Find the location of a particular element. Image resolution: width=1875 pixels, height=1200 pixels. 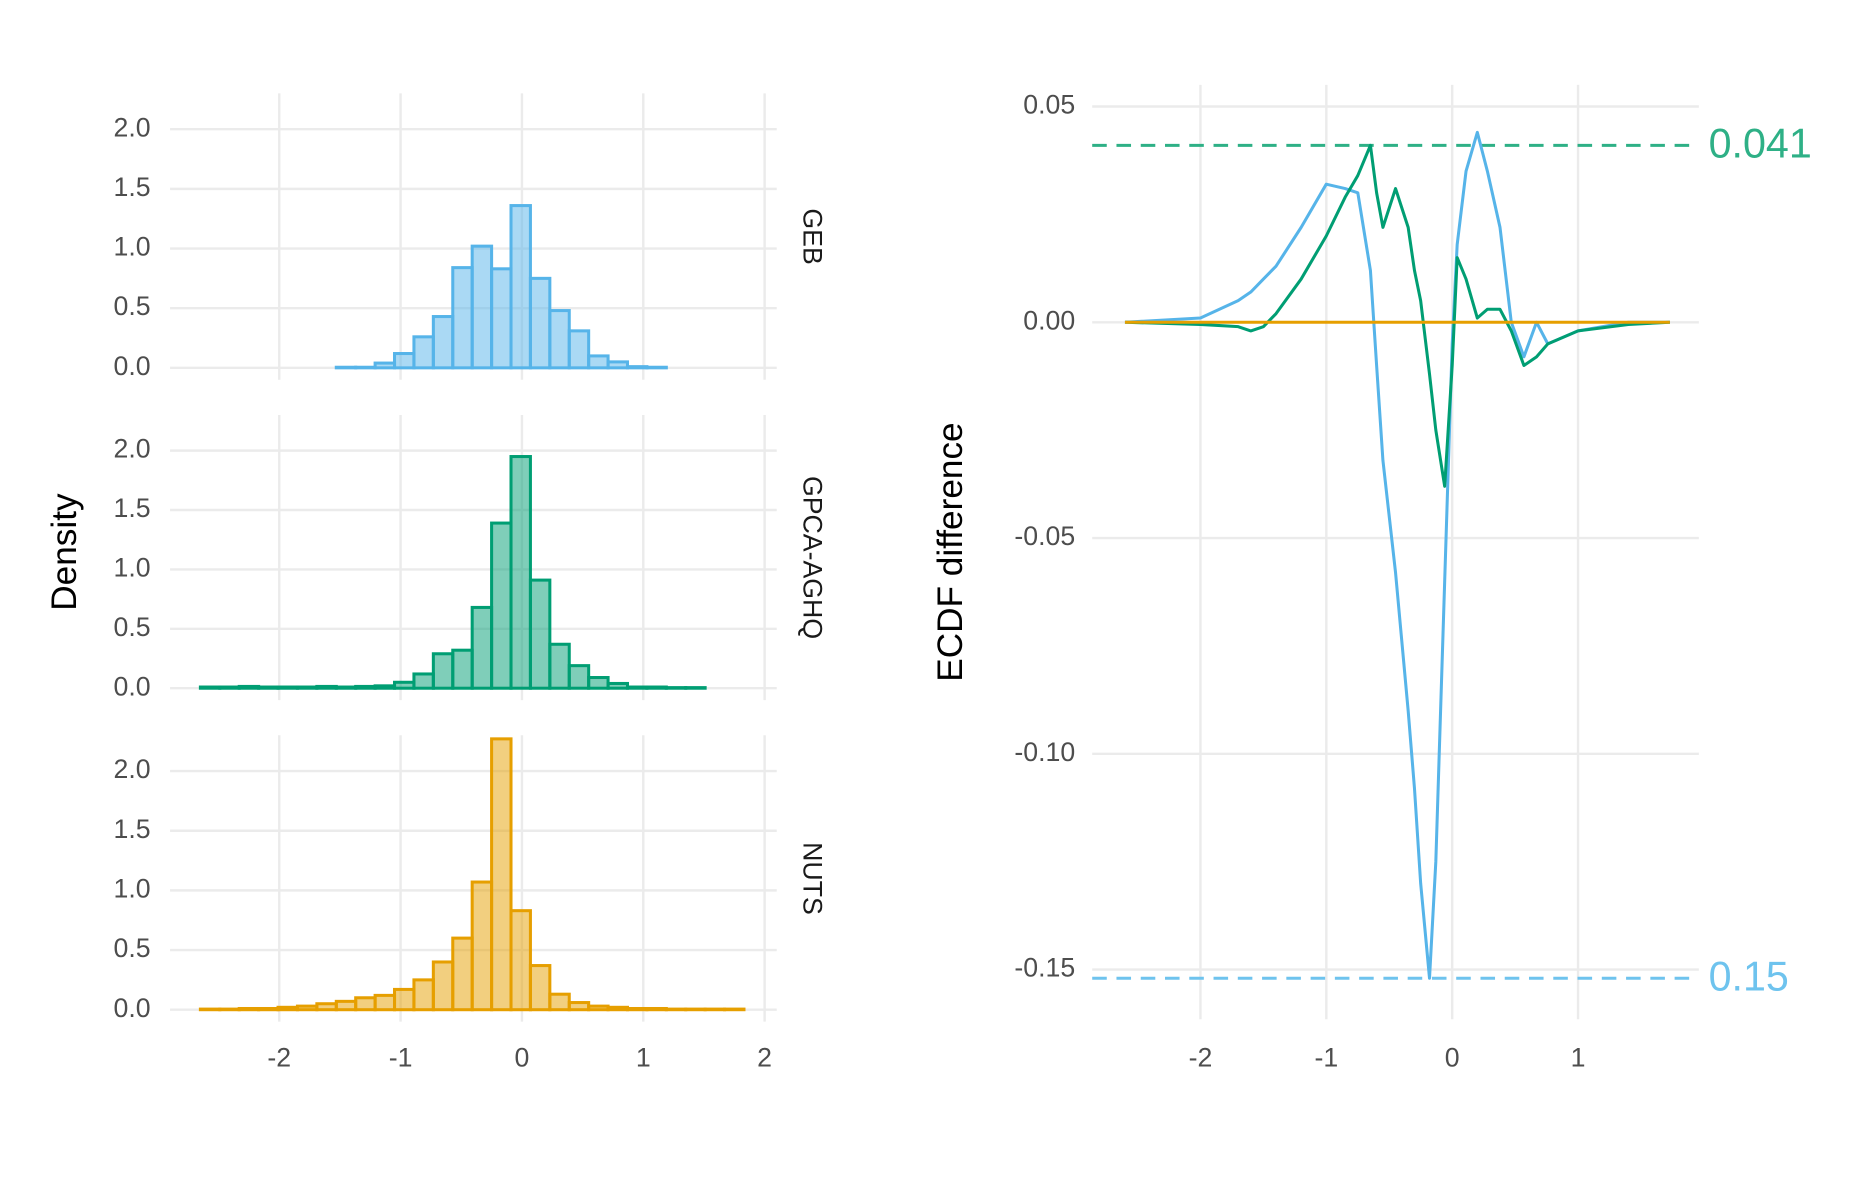

y-tick-label: -0.05 is located at coordinates (1044, 536).